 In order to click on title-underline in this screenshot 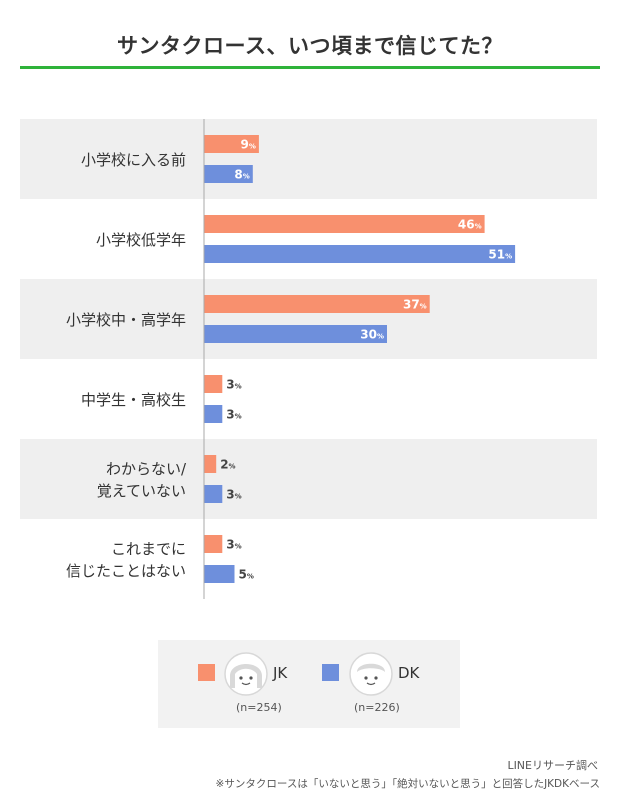, I will do `click(310, 67)`.